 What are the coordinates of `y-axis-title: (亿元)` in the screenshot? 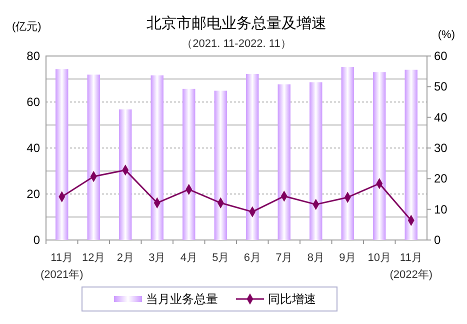 It's located at (27, 27).